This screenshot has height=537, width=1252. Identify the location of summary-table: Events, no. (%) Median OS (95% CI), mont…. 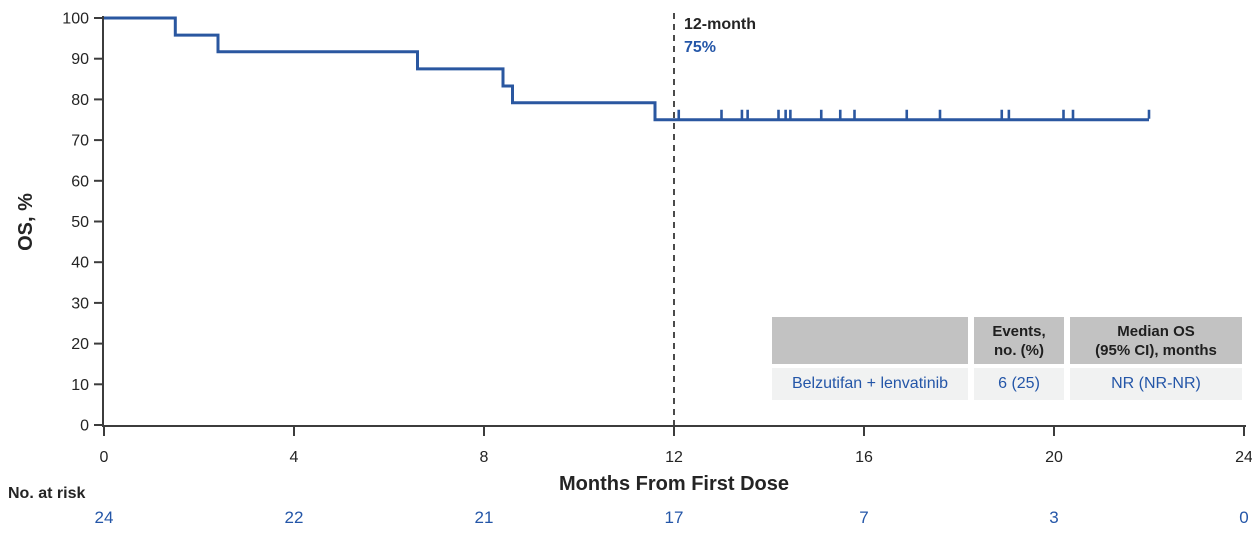
(1007, 358).